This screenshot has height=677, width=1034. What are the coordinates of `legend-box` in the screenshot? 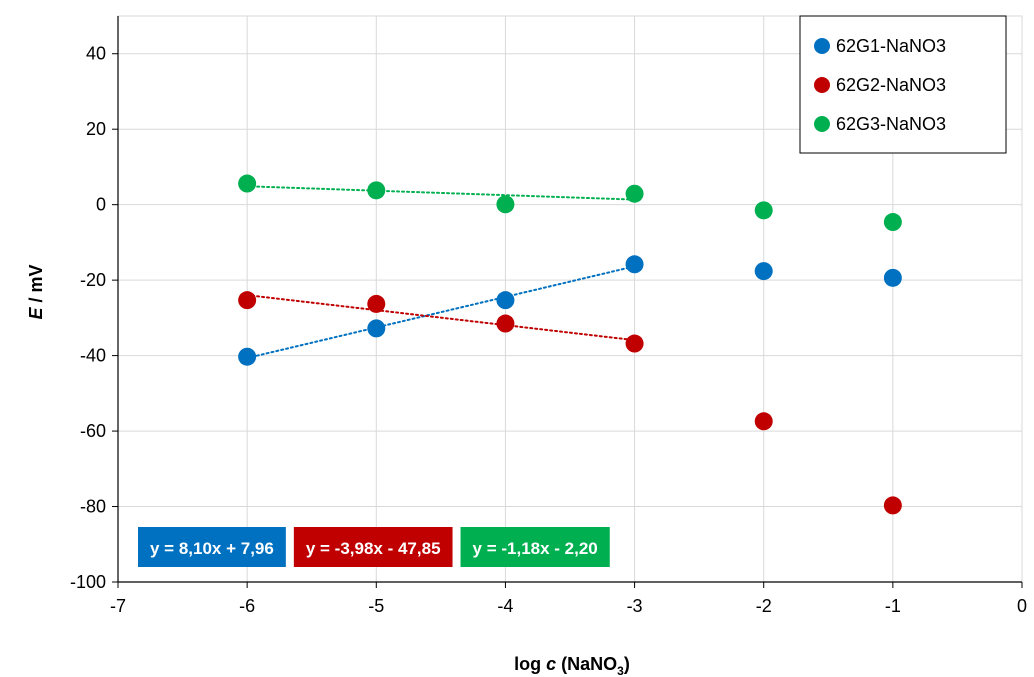 It's located at (903, 84).